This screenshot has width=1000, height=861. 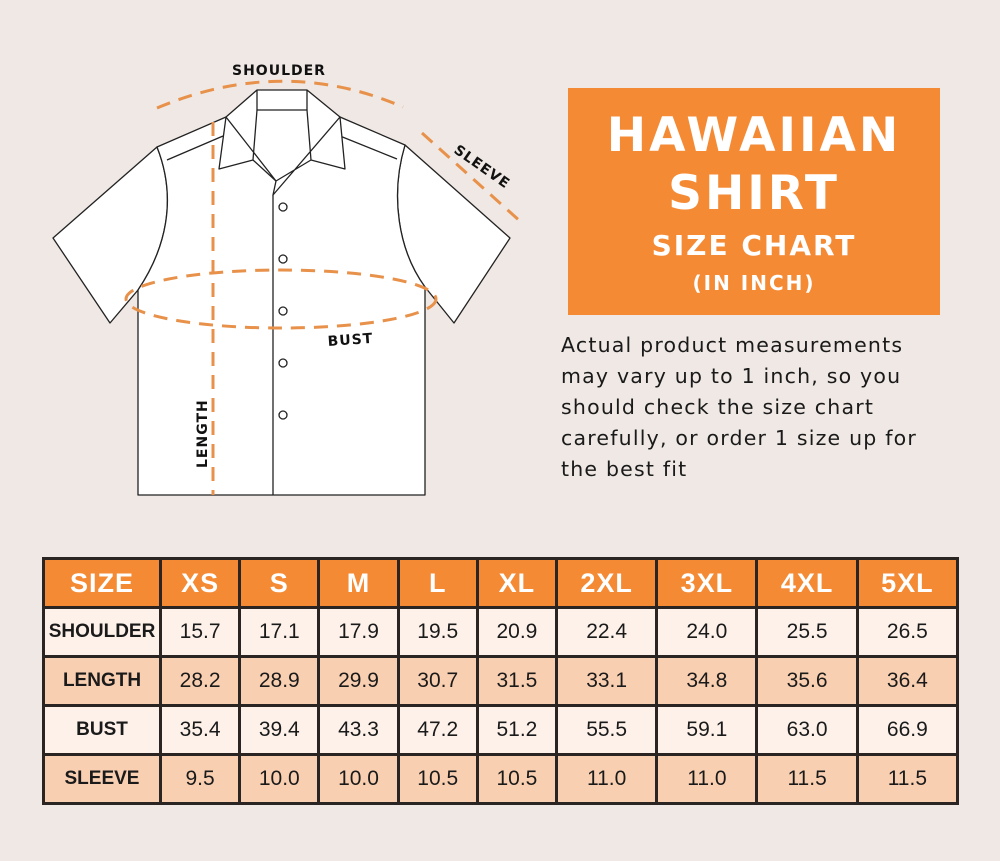 What do you see at coordinates (200, 583) in the screenshot?
I see `table-header-cell: XS` at bounding box center [200, 583].